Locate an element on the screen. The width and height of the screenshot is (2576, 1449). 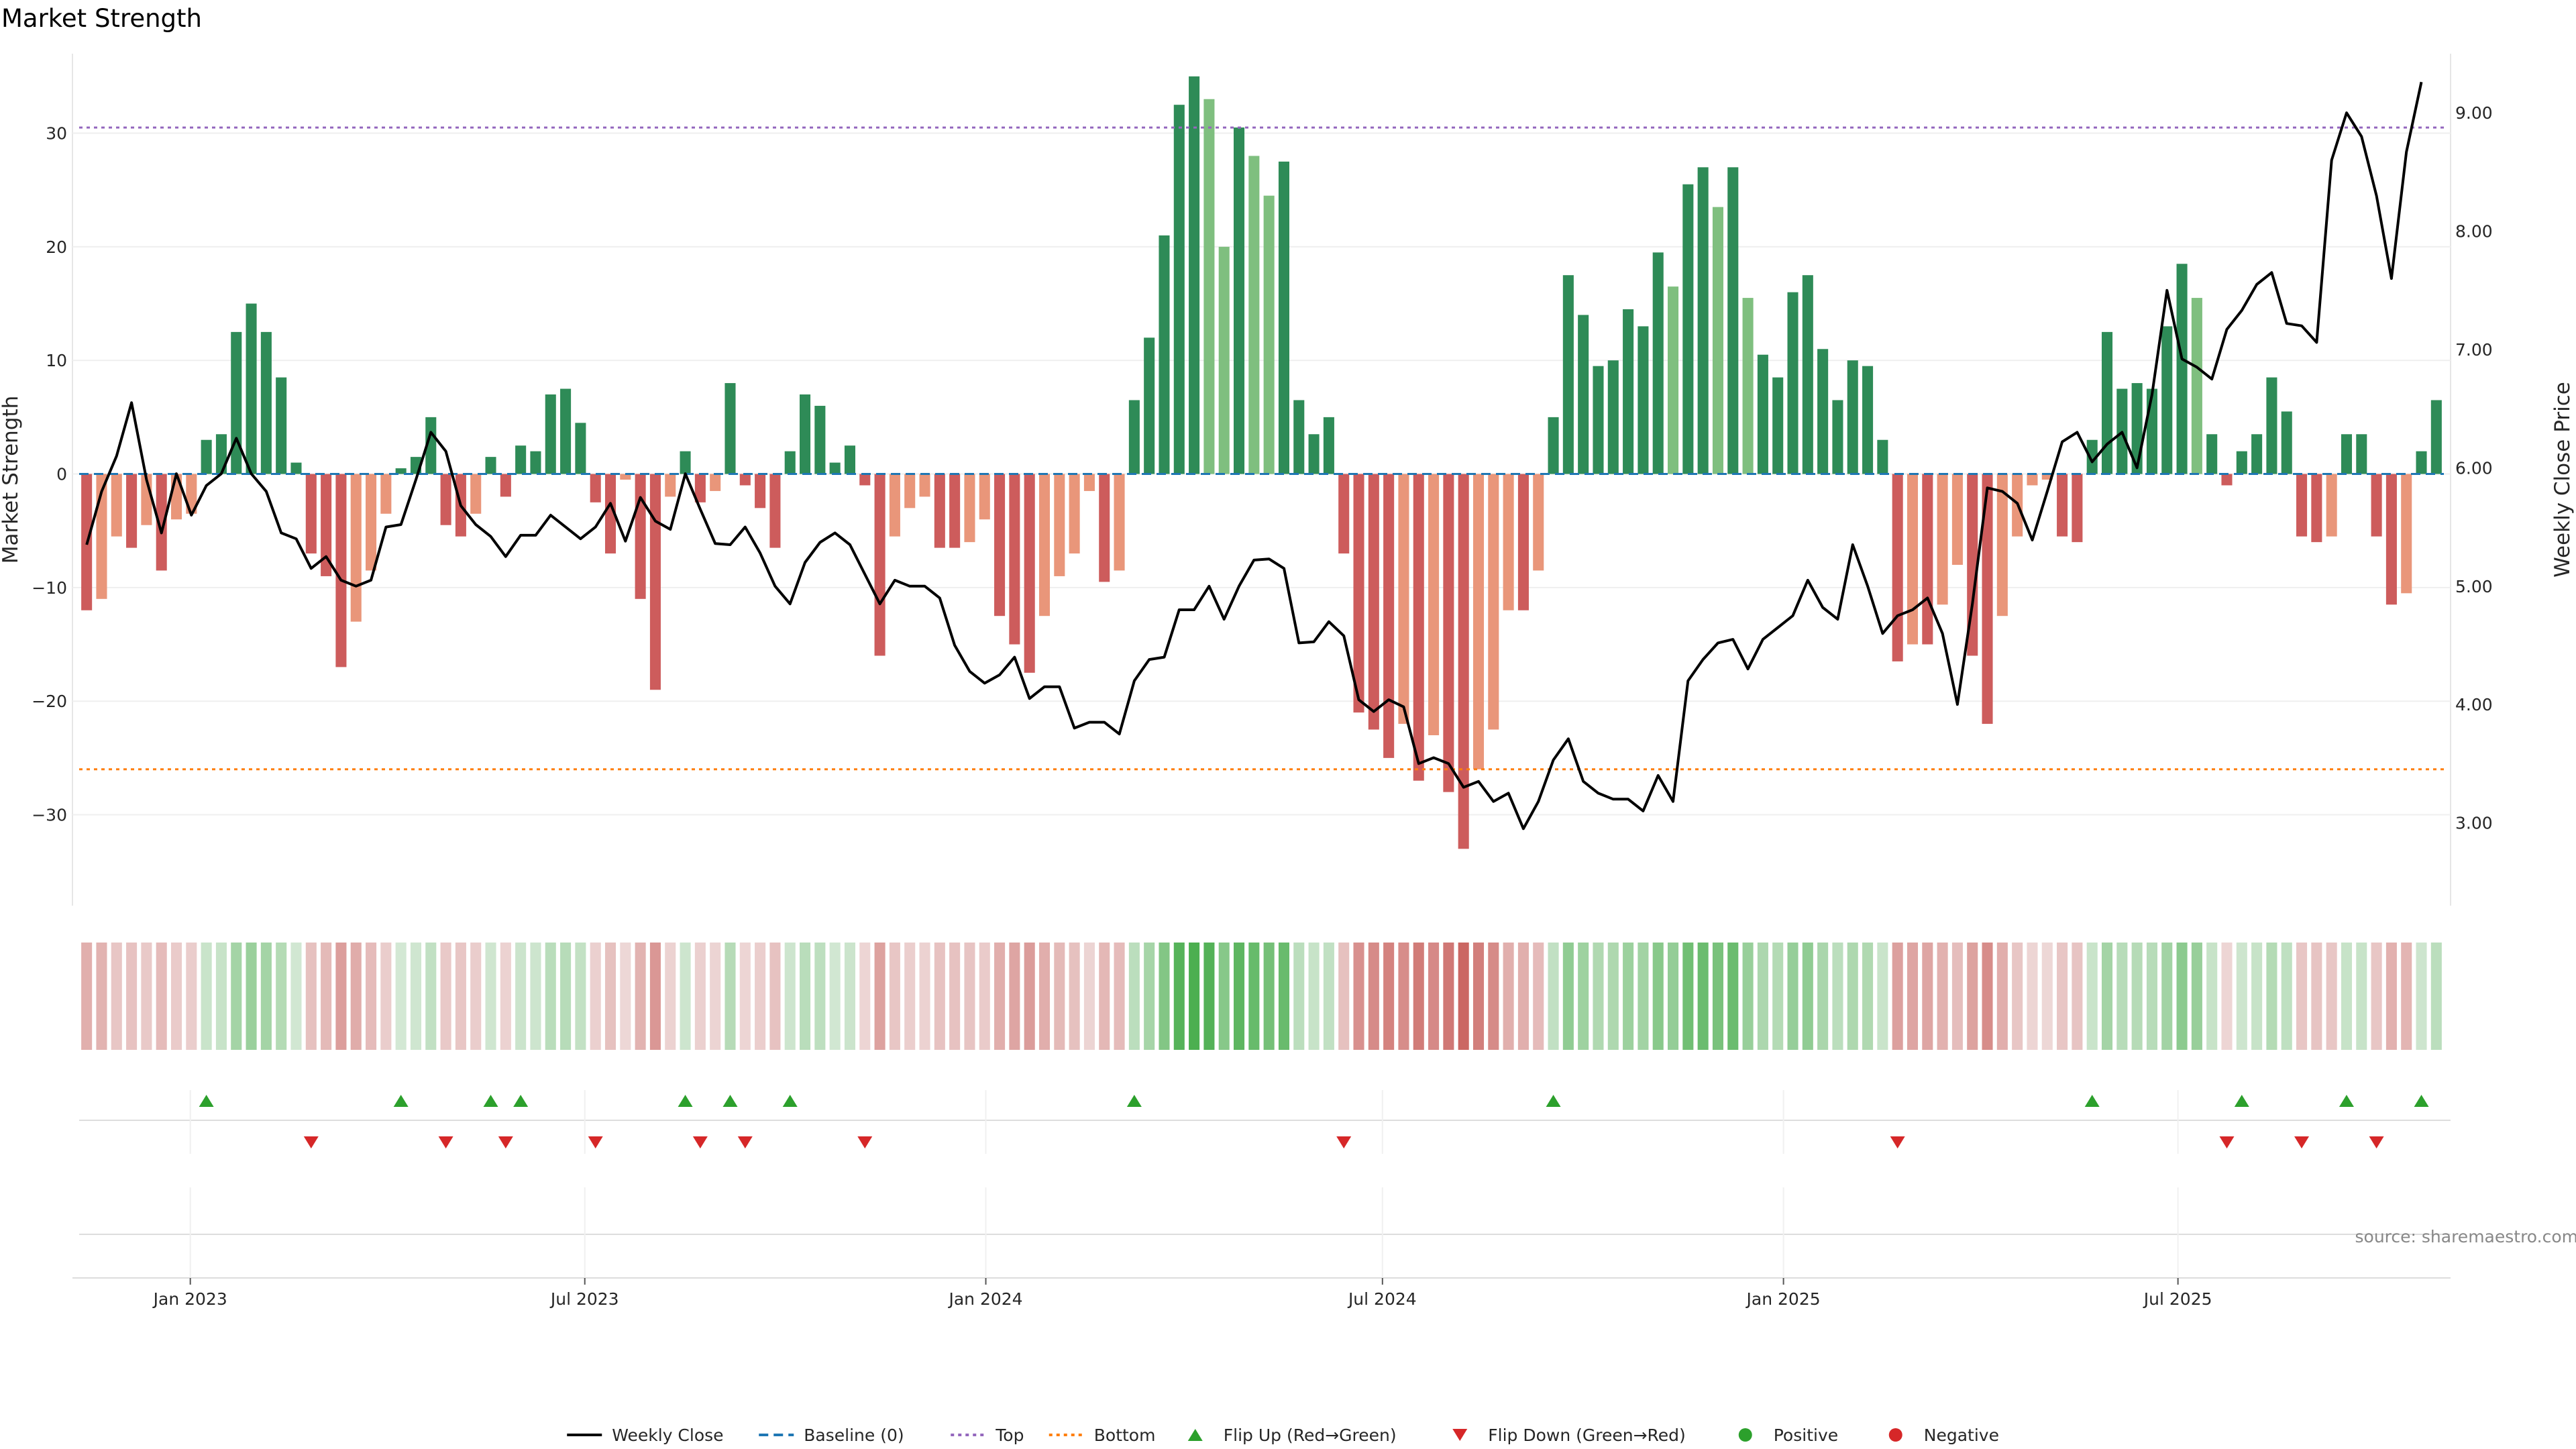
signal-panel: source: sharemaestro.com is located at coordinates (1324, 1253).